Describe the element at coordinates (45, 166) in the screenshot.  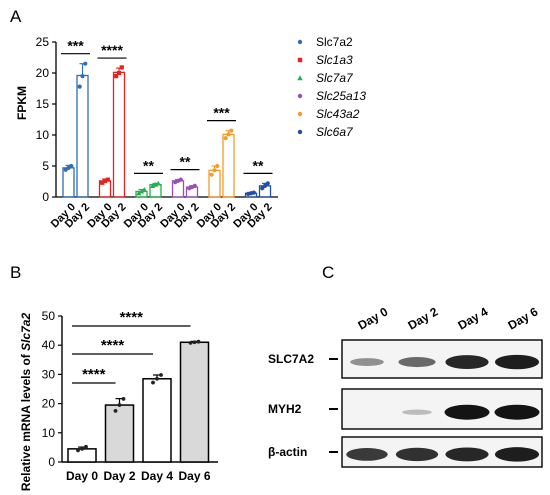
I see `panel-a-y-tick-label: 5` at that location.